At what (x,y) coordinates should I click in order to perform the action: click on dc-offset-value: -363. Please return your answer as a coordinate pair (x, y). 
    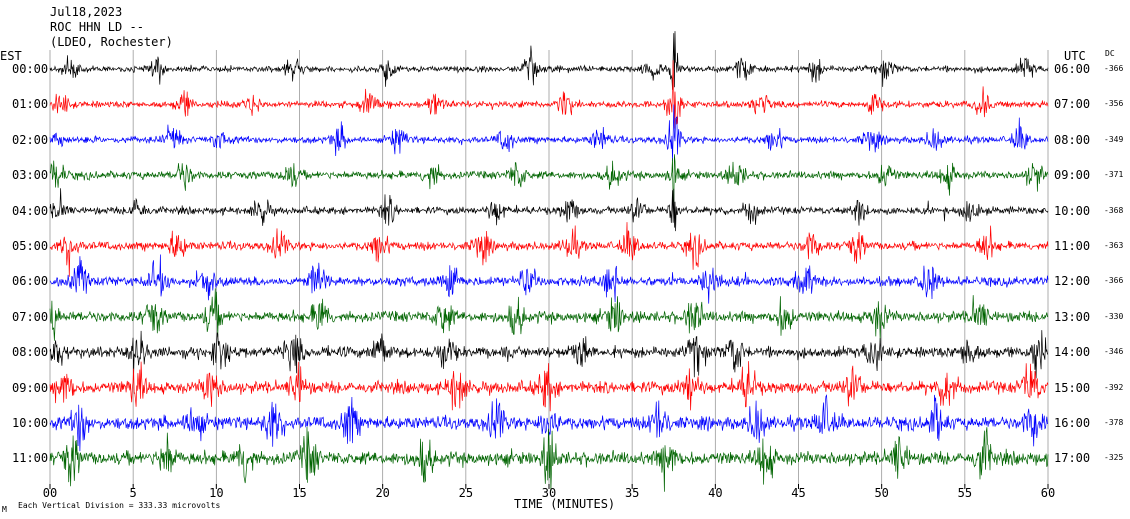
    Looking at the image, I should click on (1114, 245).